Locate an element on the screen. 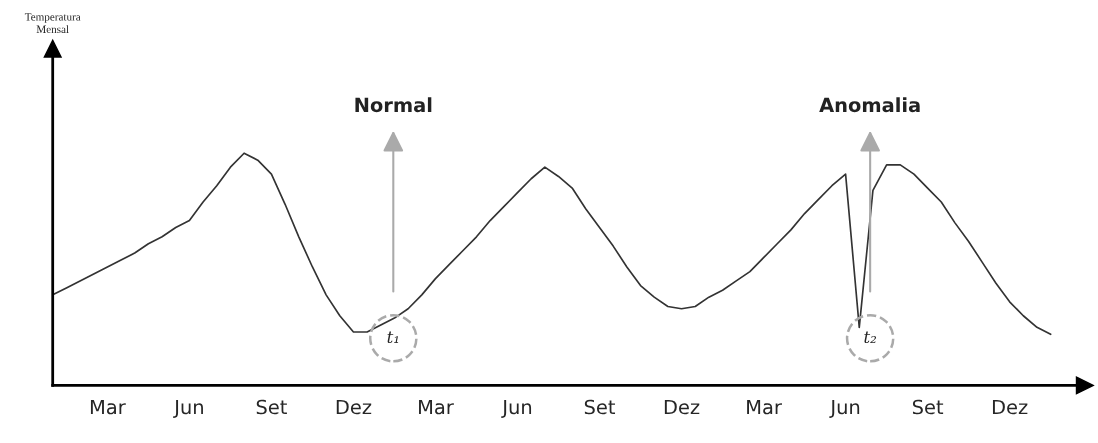 The image size is (1098, 443). text: Normal is located at coordinates (393, 105).